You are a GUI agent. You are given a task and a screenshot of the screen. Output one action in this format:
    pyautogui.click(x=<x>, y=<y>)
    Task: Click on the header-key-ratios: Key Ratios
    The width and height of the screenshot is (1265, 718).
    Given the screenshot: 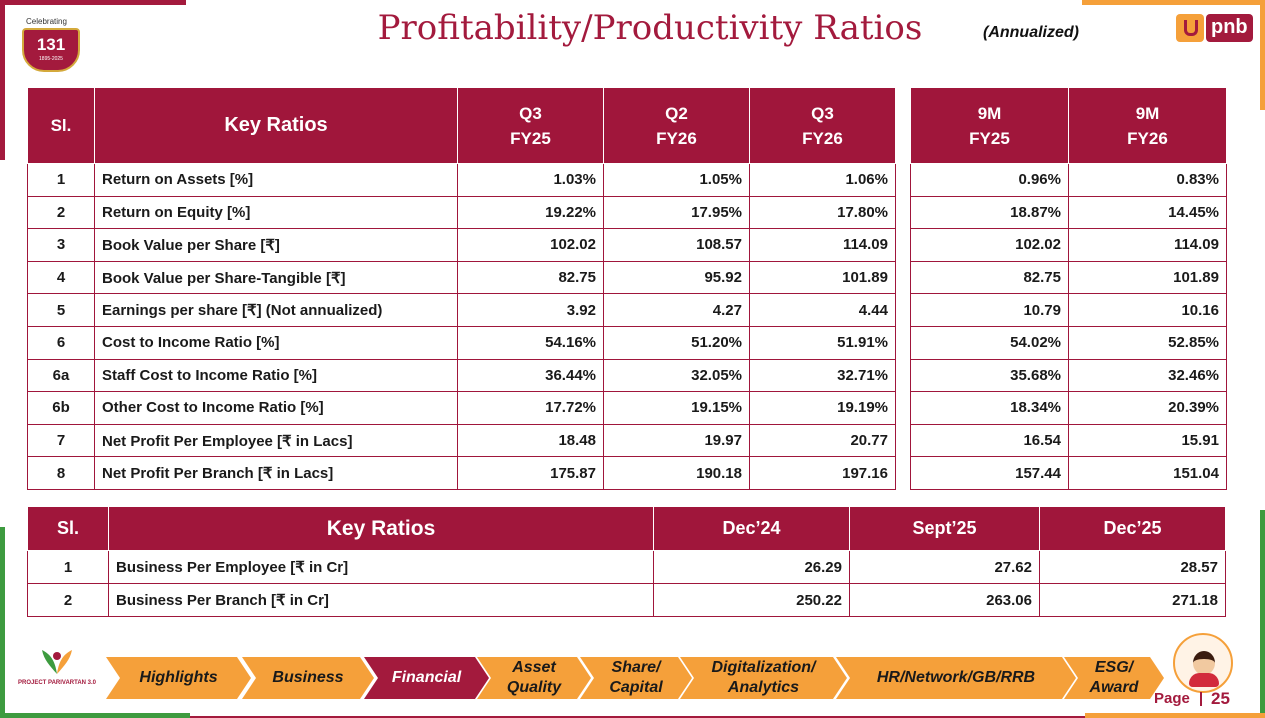 What is the action you would take?
    pyautogui.click(x=276, y=125)
    